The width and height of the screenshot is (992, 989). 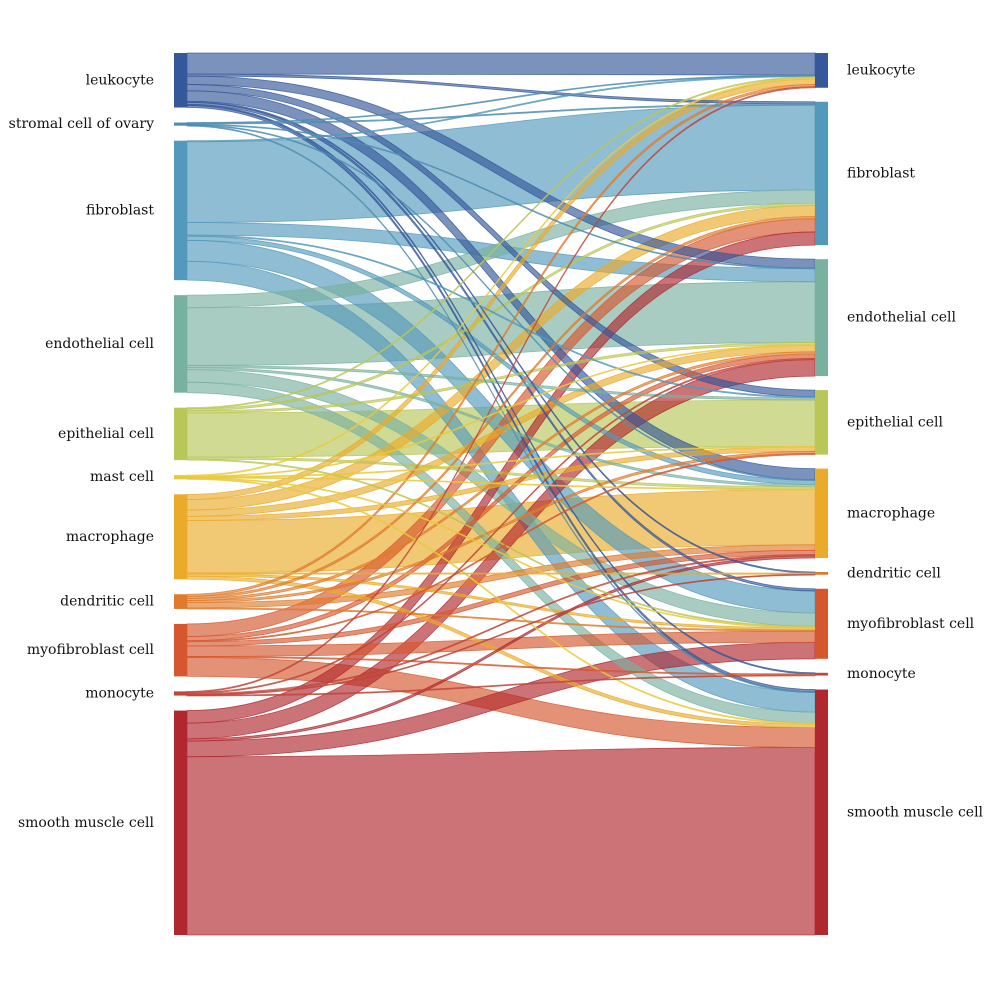 What do you see at coordinates (821, 573) in the screenshot?
I see `right-node-dendritic` at bounding box center [821, 573].